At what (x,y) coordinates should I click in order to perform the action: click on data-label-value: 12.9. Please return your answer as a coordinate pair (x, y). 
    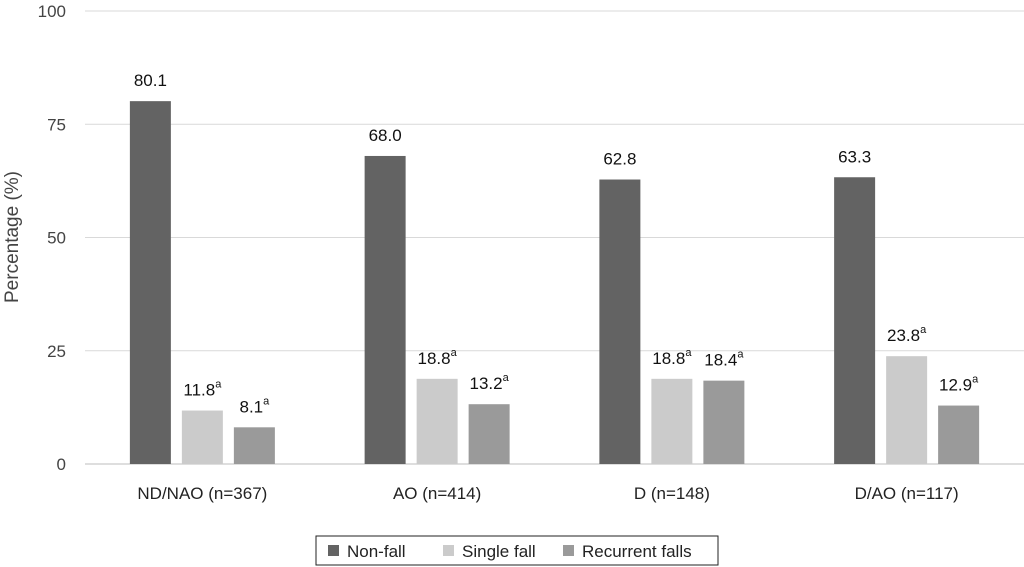
    Looking at the image, I should click on (955, 385).